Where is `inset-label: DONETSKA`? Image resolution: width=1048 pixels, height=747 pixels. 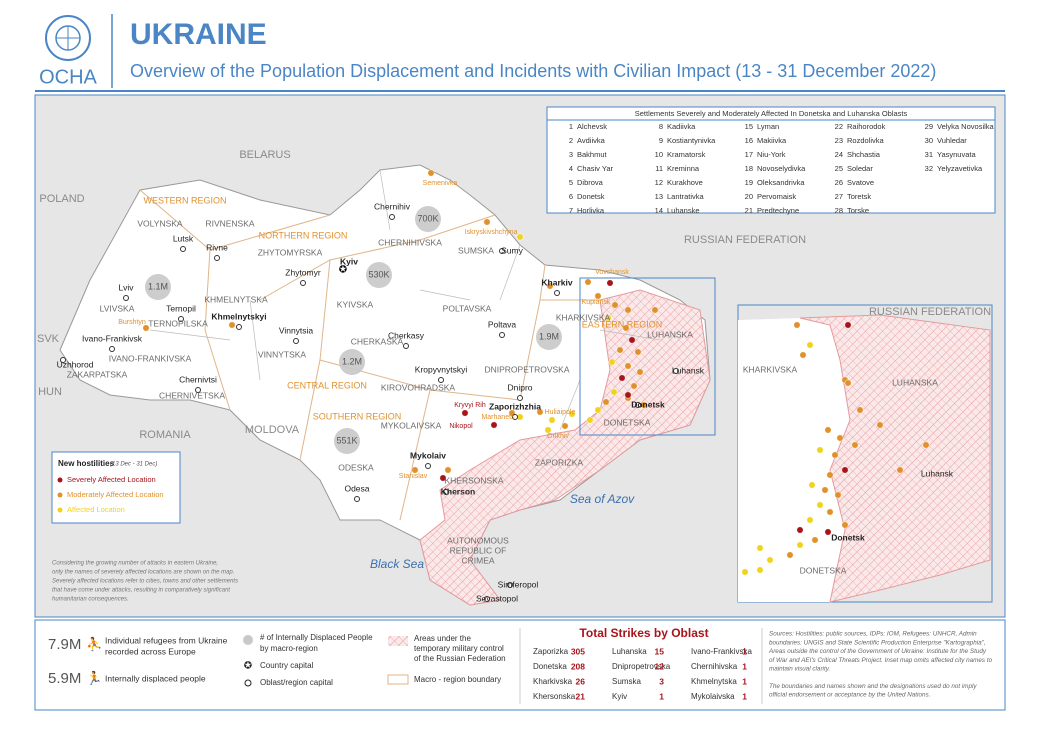 inset-label: DONETSKA is located at coordinates (823, 570).